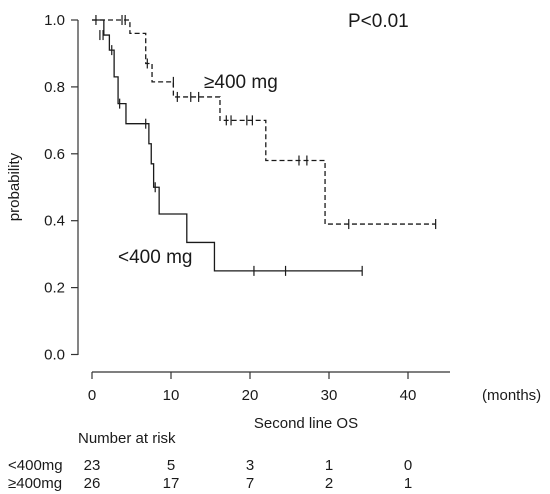  Describe the element at coordinates (92, 395) in the screenshot. I see `x-tick-label: 0` at that location.